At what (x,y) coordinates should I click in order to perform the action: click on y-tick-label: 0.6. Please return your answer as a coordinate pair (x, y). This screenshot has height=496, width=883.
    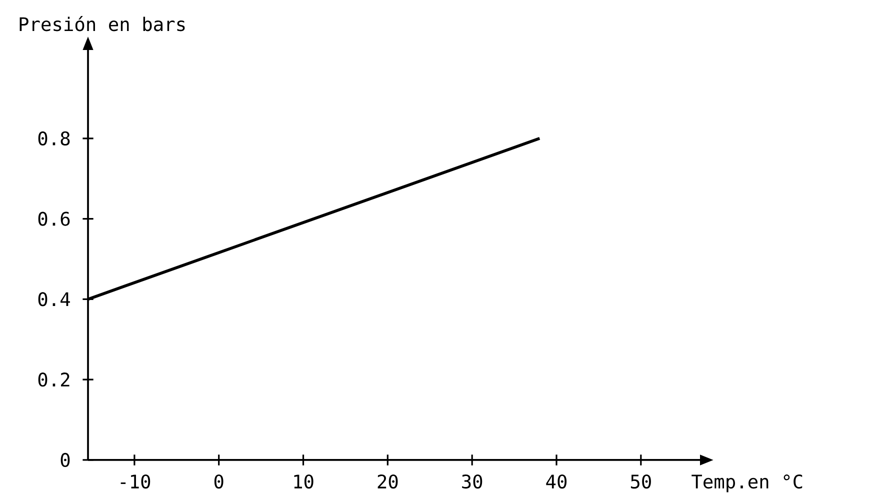
    Looking at the image, I should click on (54, 219).